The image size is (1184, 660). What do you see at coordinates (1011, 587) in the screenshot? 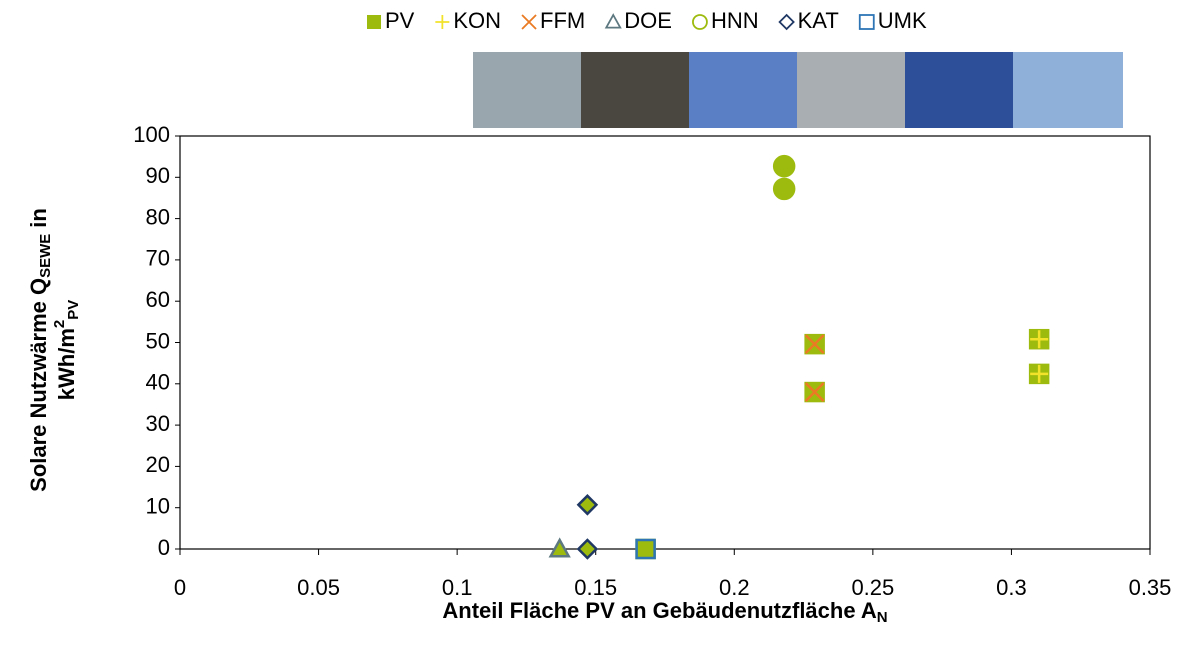
I see `x-tick-label: 0.3` at bounding box center [1011, 587].